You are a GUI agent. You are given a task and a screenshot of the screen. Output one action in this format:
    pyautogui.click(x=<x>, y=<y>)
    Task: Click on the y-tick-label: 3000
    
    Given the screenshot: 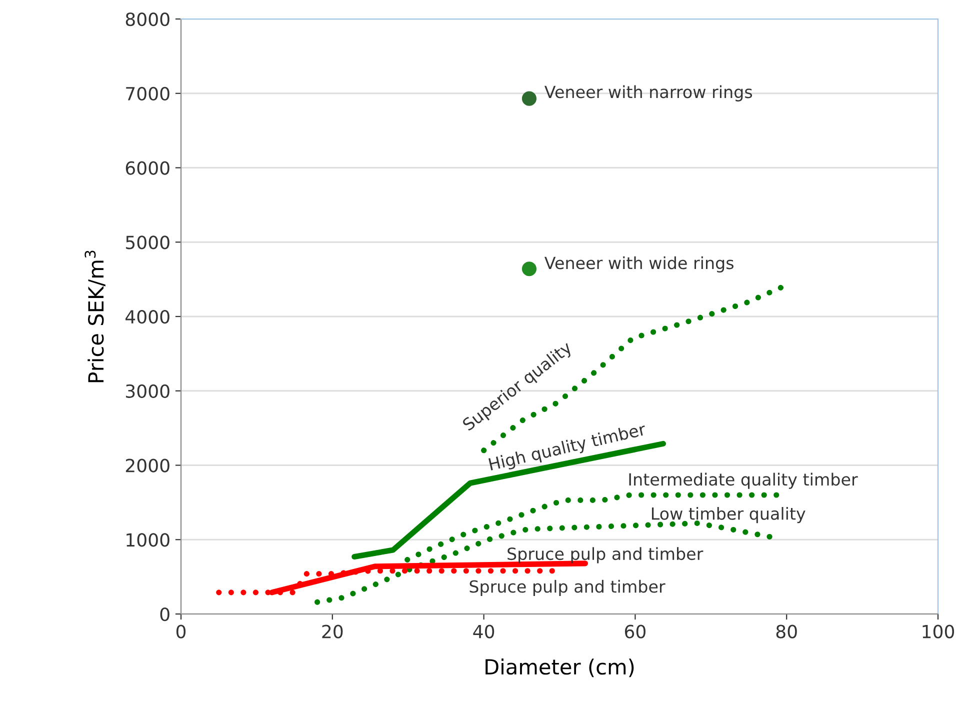 What is the action you would take?
    pyautogui.click(x=148, y=391)
    